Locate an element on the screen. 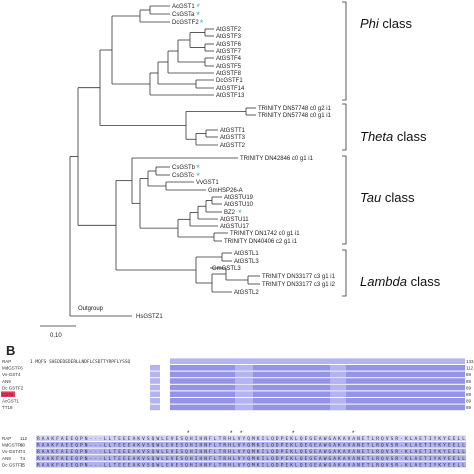 This screenshot has width=474, height=474. class-label: Phi class is located at coordinates (386, 23).